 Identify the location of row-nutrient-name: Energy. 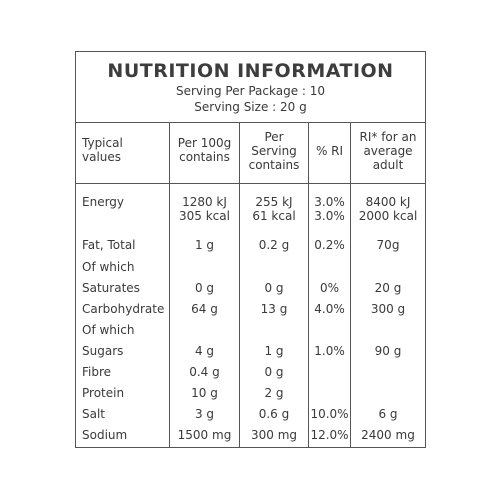
(103, 202).